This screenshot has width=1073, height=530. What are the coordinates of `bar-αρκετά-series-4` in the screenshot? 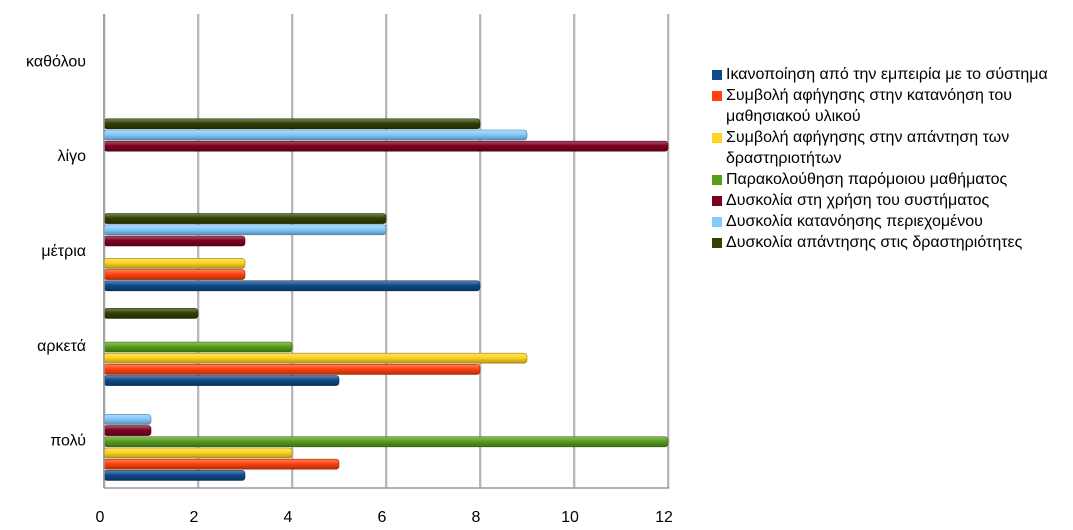 It's located at (198, 347).